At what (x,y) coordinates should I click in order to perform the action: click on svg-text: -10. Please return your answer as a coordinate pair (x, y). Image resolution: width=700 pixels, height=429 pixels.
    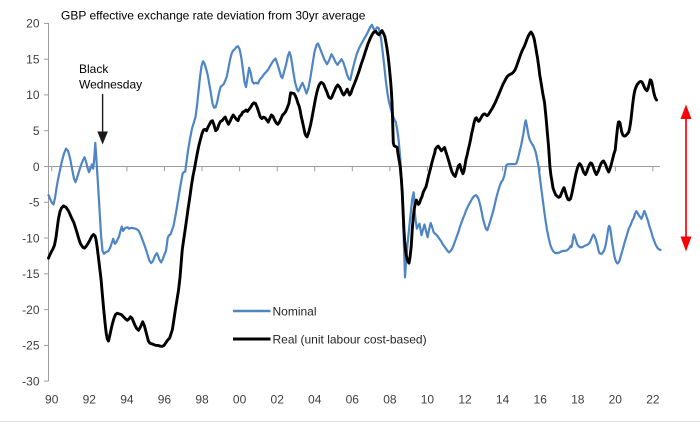
    Looking at the image, I should click on (31, 238).